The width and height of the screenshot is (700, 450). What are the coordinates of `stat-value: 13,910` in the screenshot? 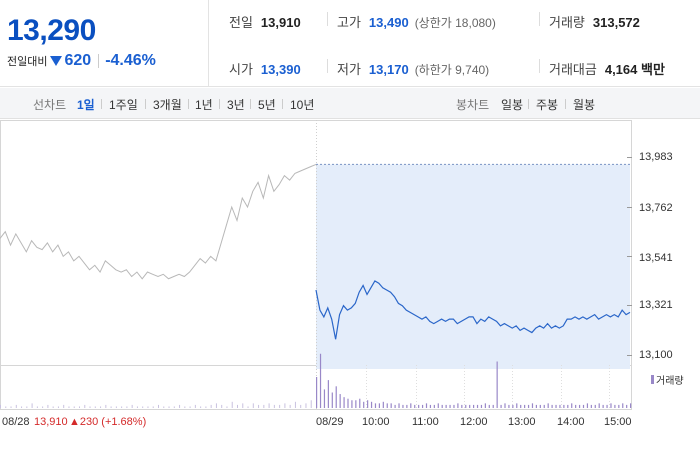 It's located at (280, 22).